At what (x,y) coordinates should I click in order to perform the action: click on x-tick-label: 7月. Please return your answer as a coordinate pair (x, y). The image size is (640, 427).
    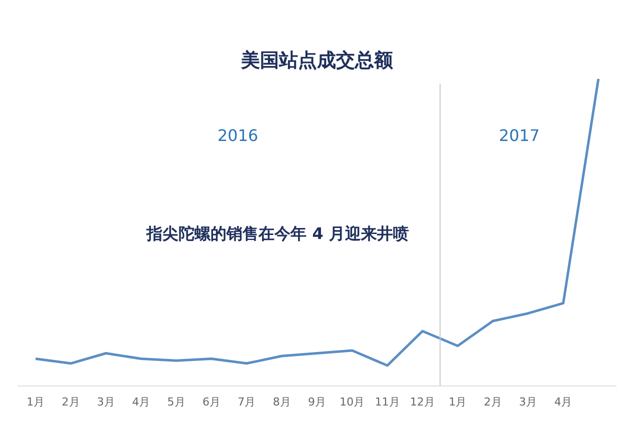
    Looking at the image, I should click on (247, 401).